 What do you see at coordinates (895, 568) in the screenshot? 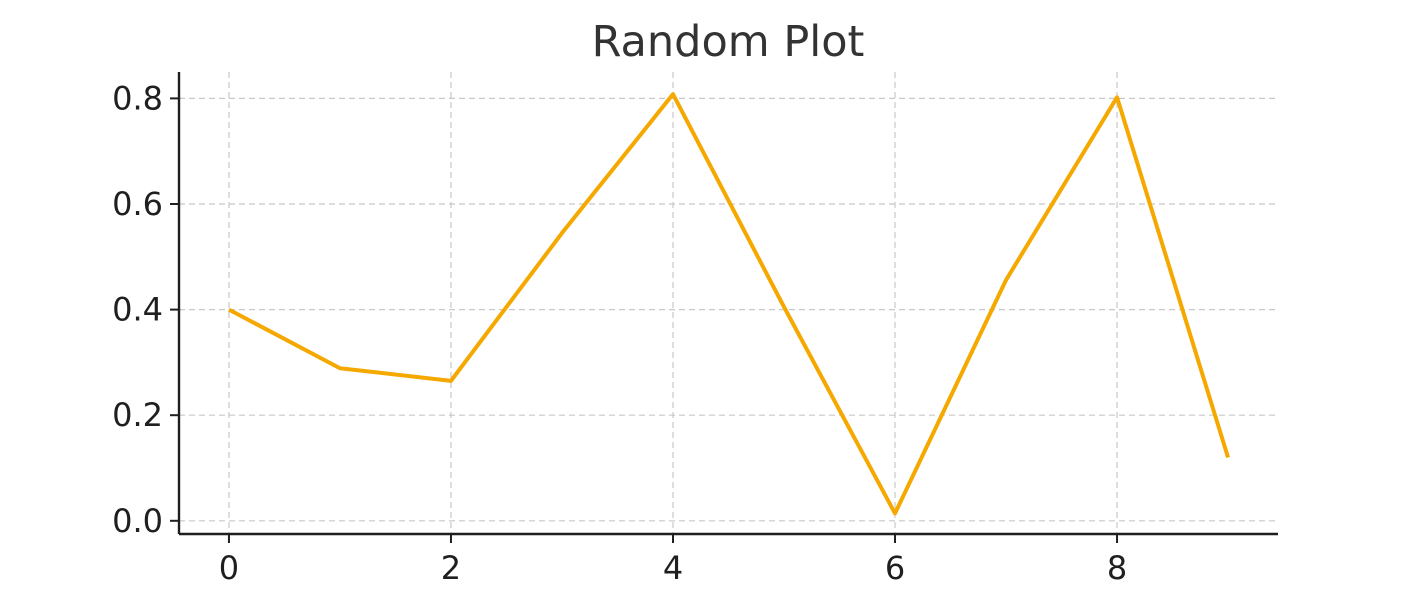
I see `x-tick-label: 6` at bounding box center [895, 568].